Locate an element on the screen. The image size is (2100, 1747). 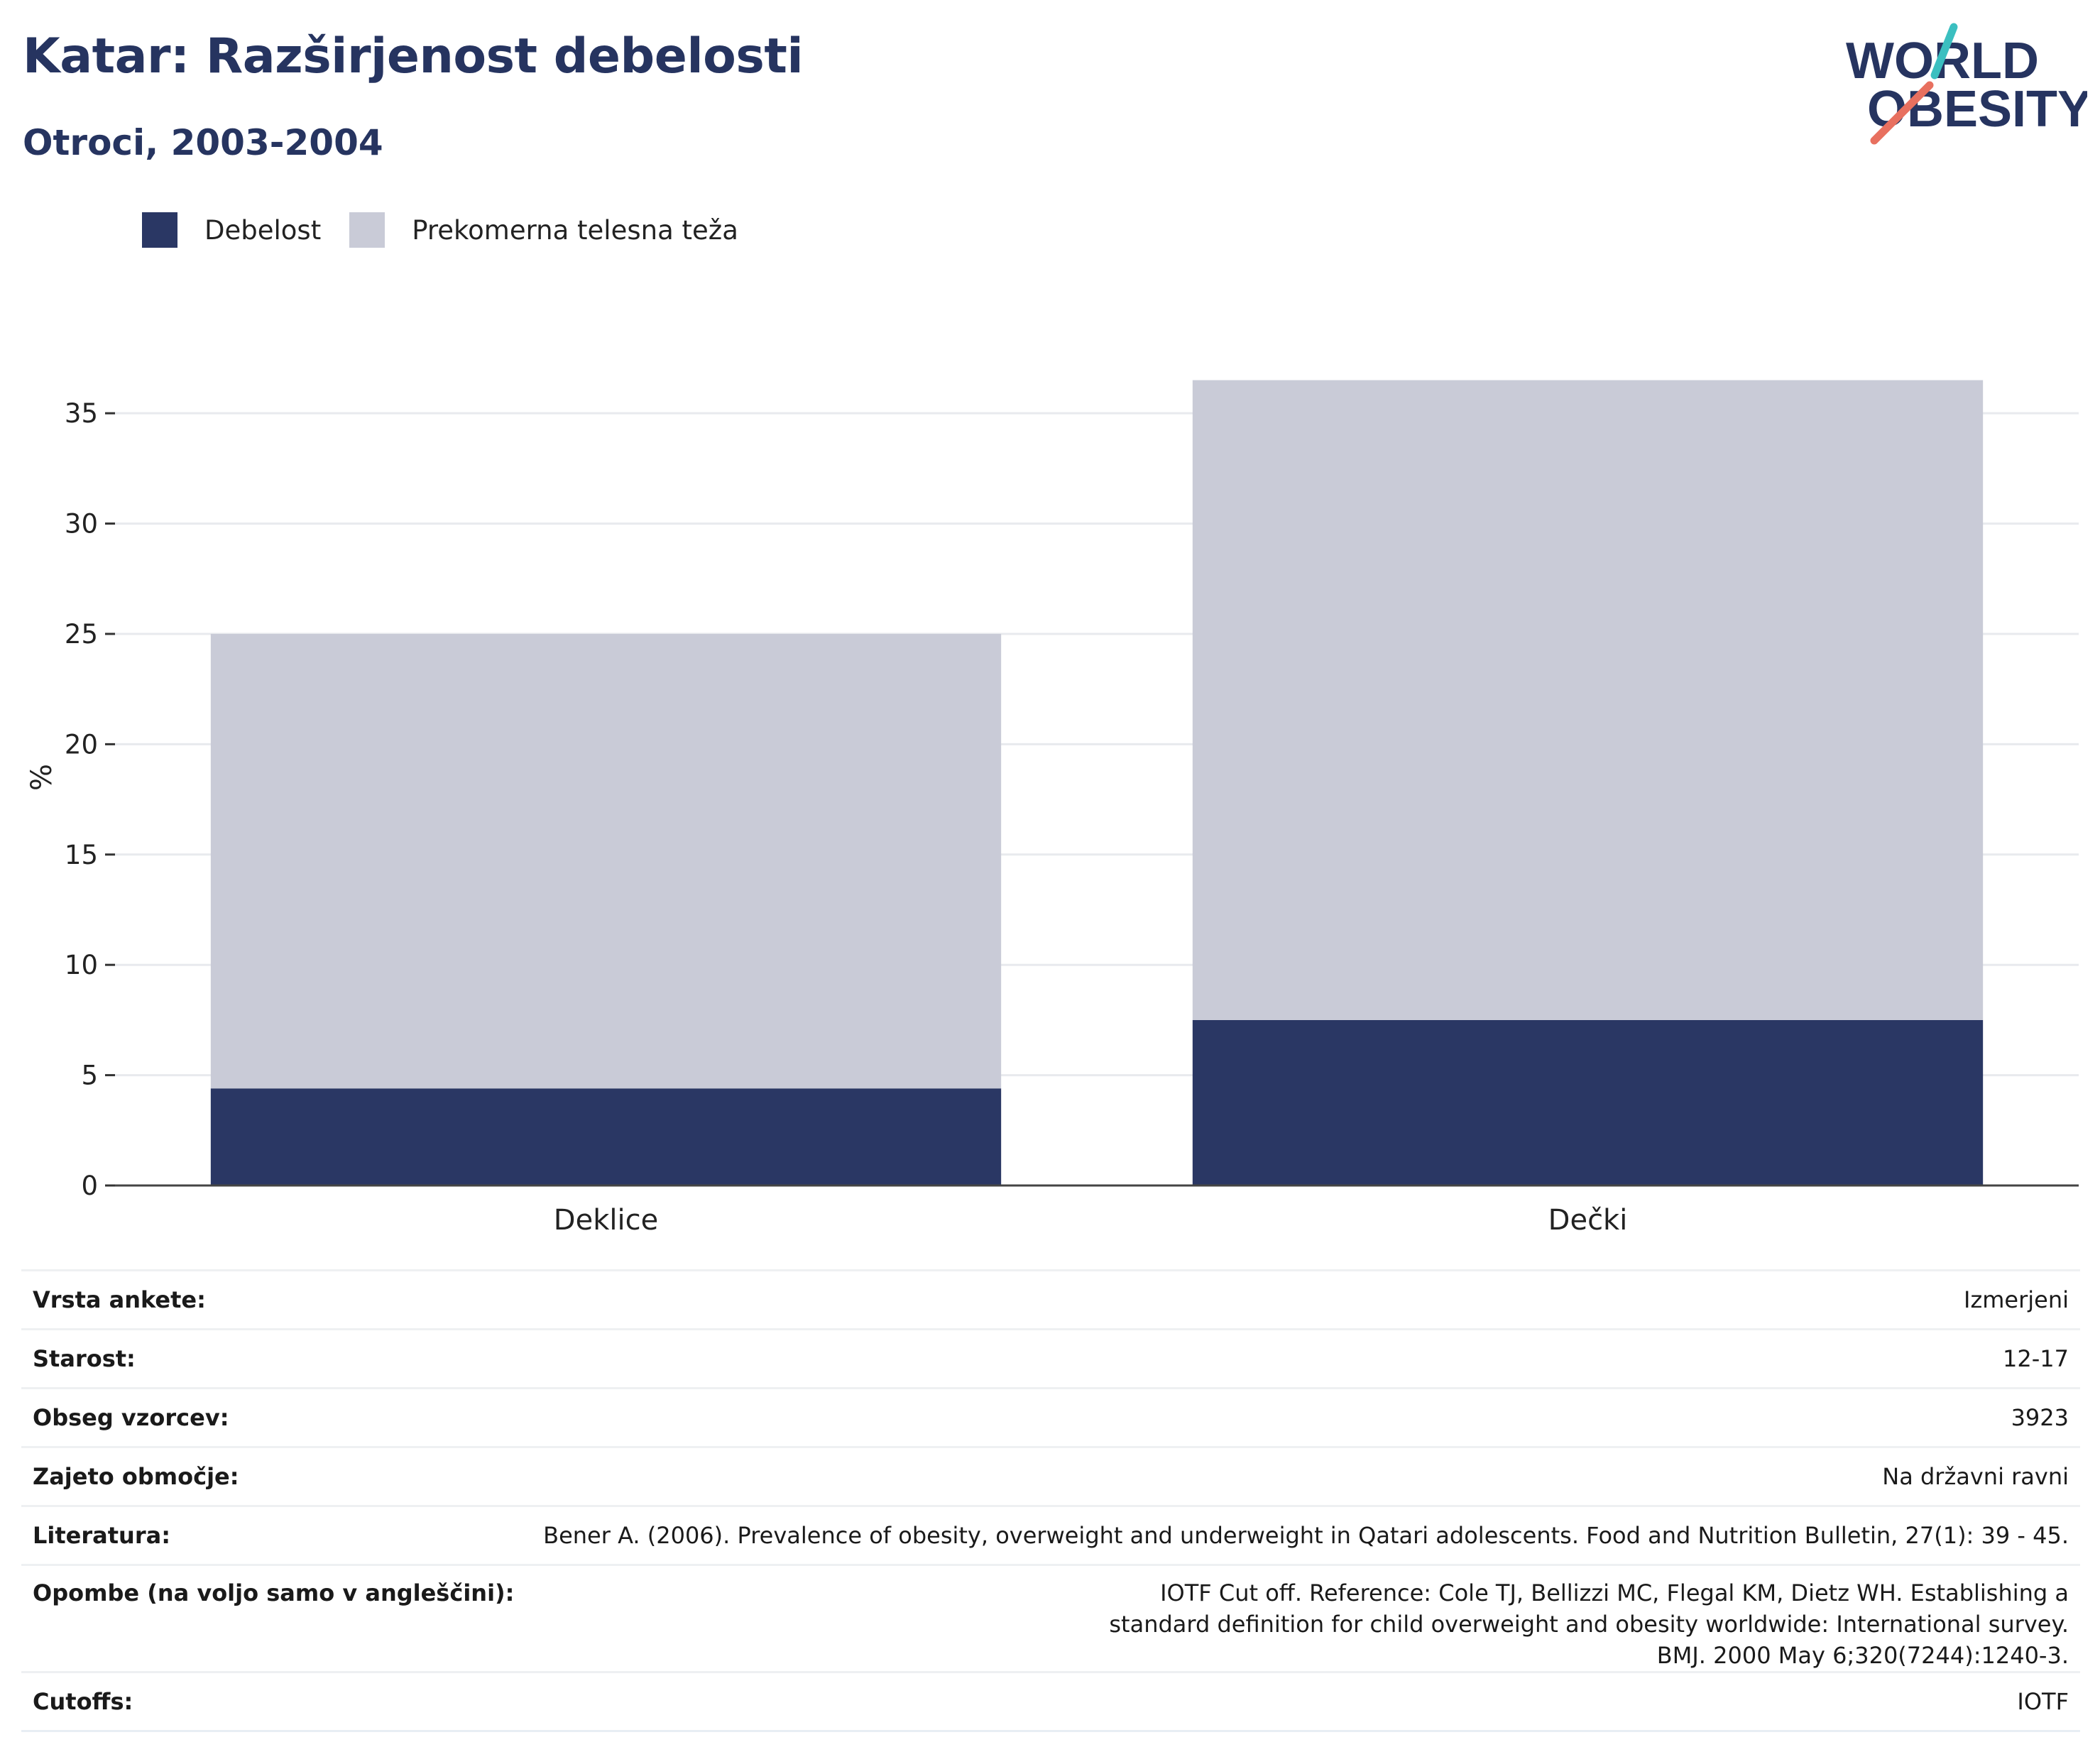
info-value: Na državni ravni is located at coordinates (1975, 1476).